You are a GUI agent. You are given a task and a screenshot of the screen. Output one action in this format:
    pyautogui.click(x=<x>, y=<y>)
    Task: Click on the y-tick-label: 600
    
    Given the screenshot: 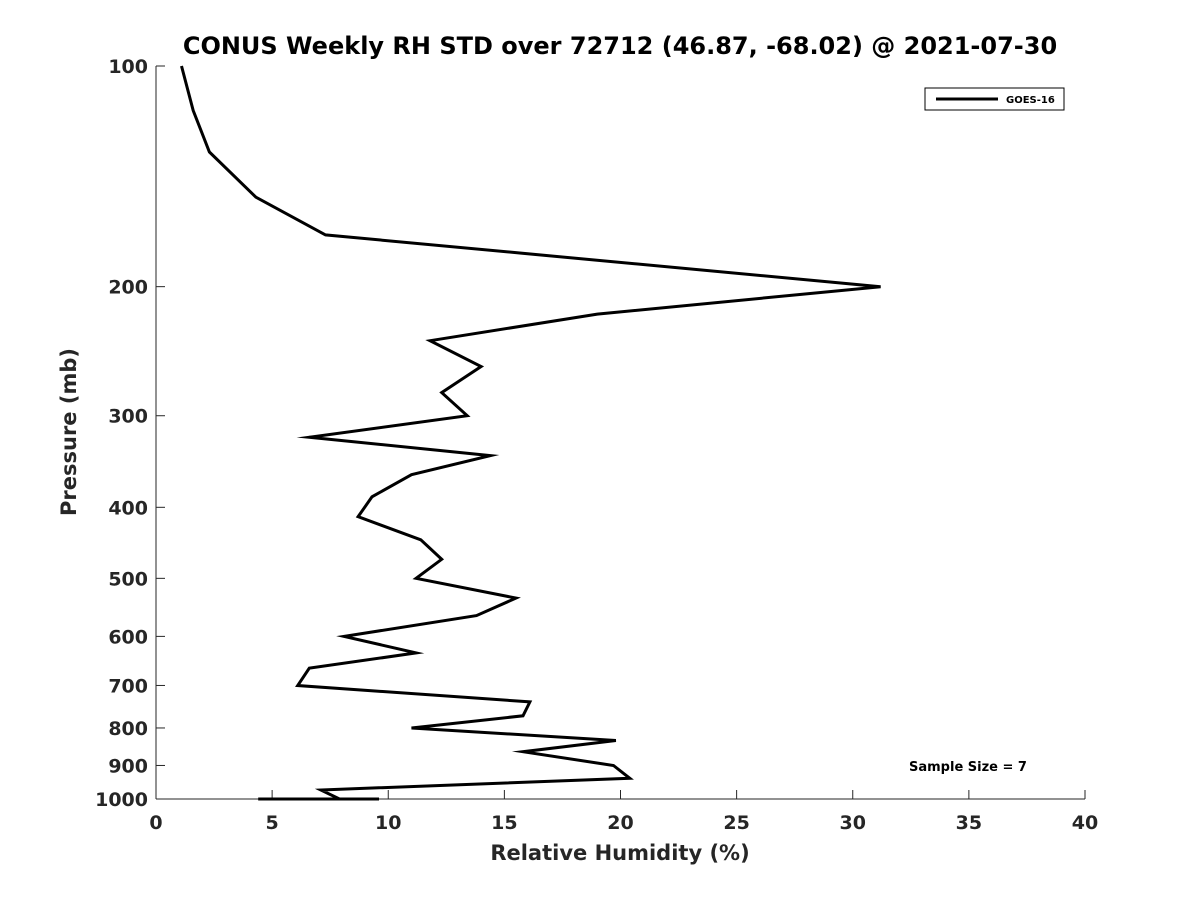 What is the action you would take?
    pyautogui.click(x=128, y=637)
    